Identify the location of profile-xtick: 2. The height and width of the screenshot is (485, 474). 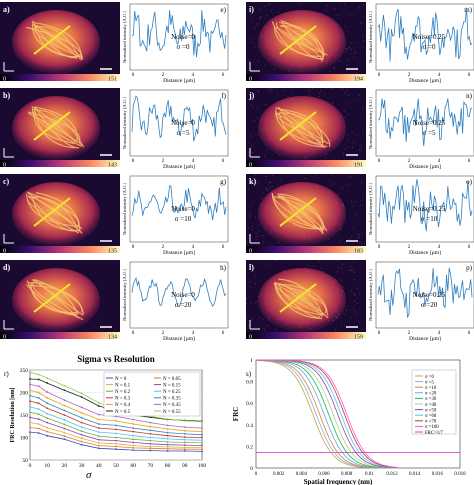
(409, 161).